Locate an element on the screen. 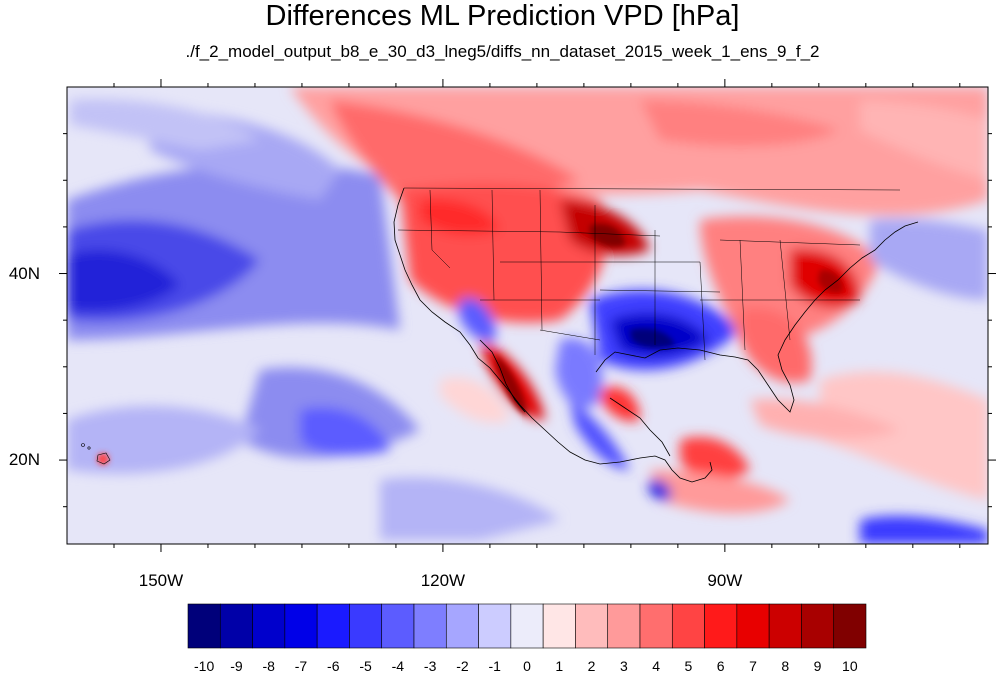 The image size is (1005, 676). colorbar-label: -10 is located at coordinates (204, 666).